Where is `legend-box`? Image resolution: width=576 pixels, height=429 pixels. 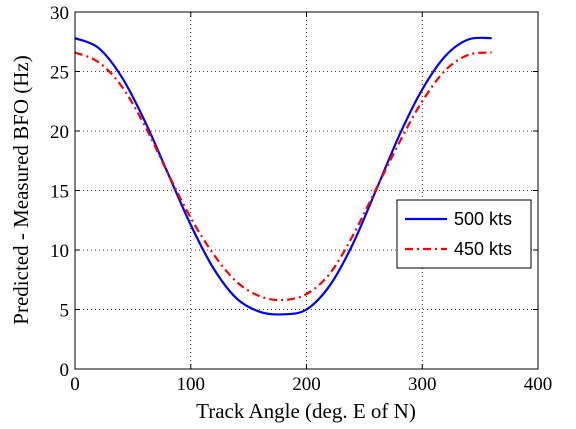
legend-box is located at coordinates (464, 234).